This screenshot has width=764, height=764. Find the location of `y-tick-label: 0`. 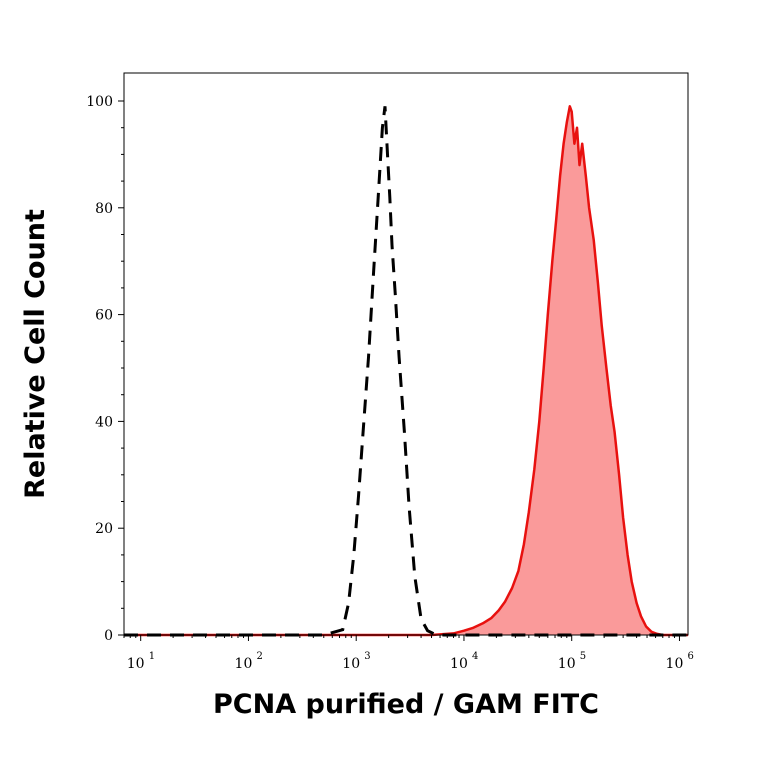

y-tick-label: 0 is located at coordinates (108, 636).